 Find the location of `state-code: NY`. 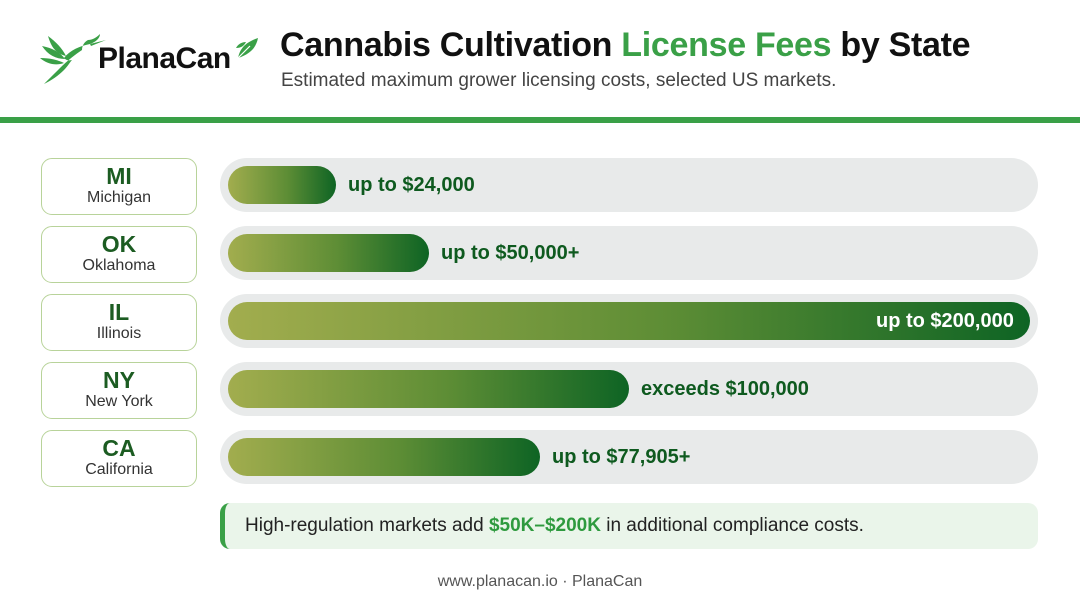

state-code: NY is located at coordinates (119, 380).